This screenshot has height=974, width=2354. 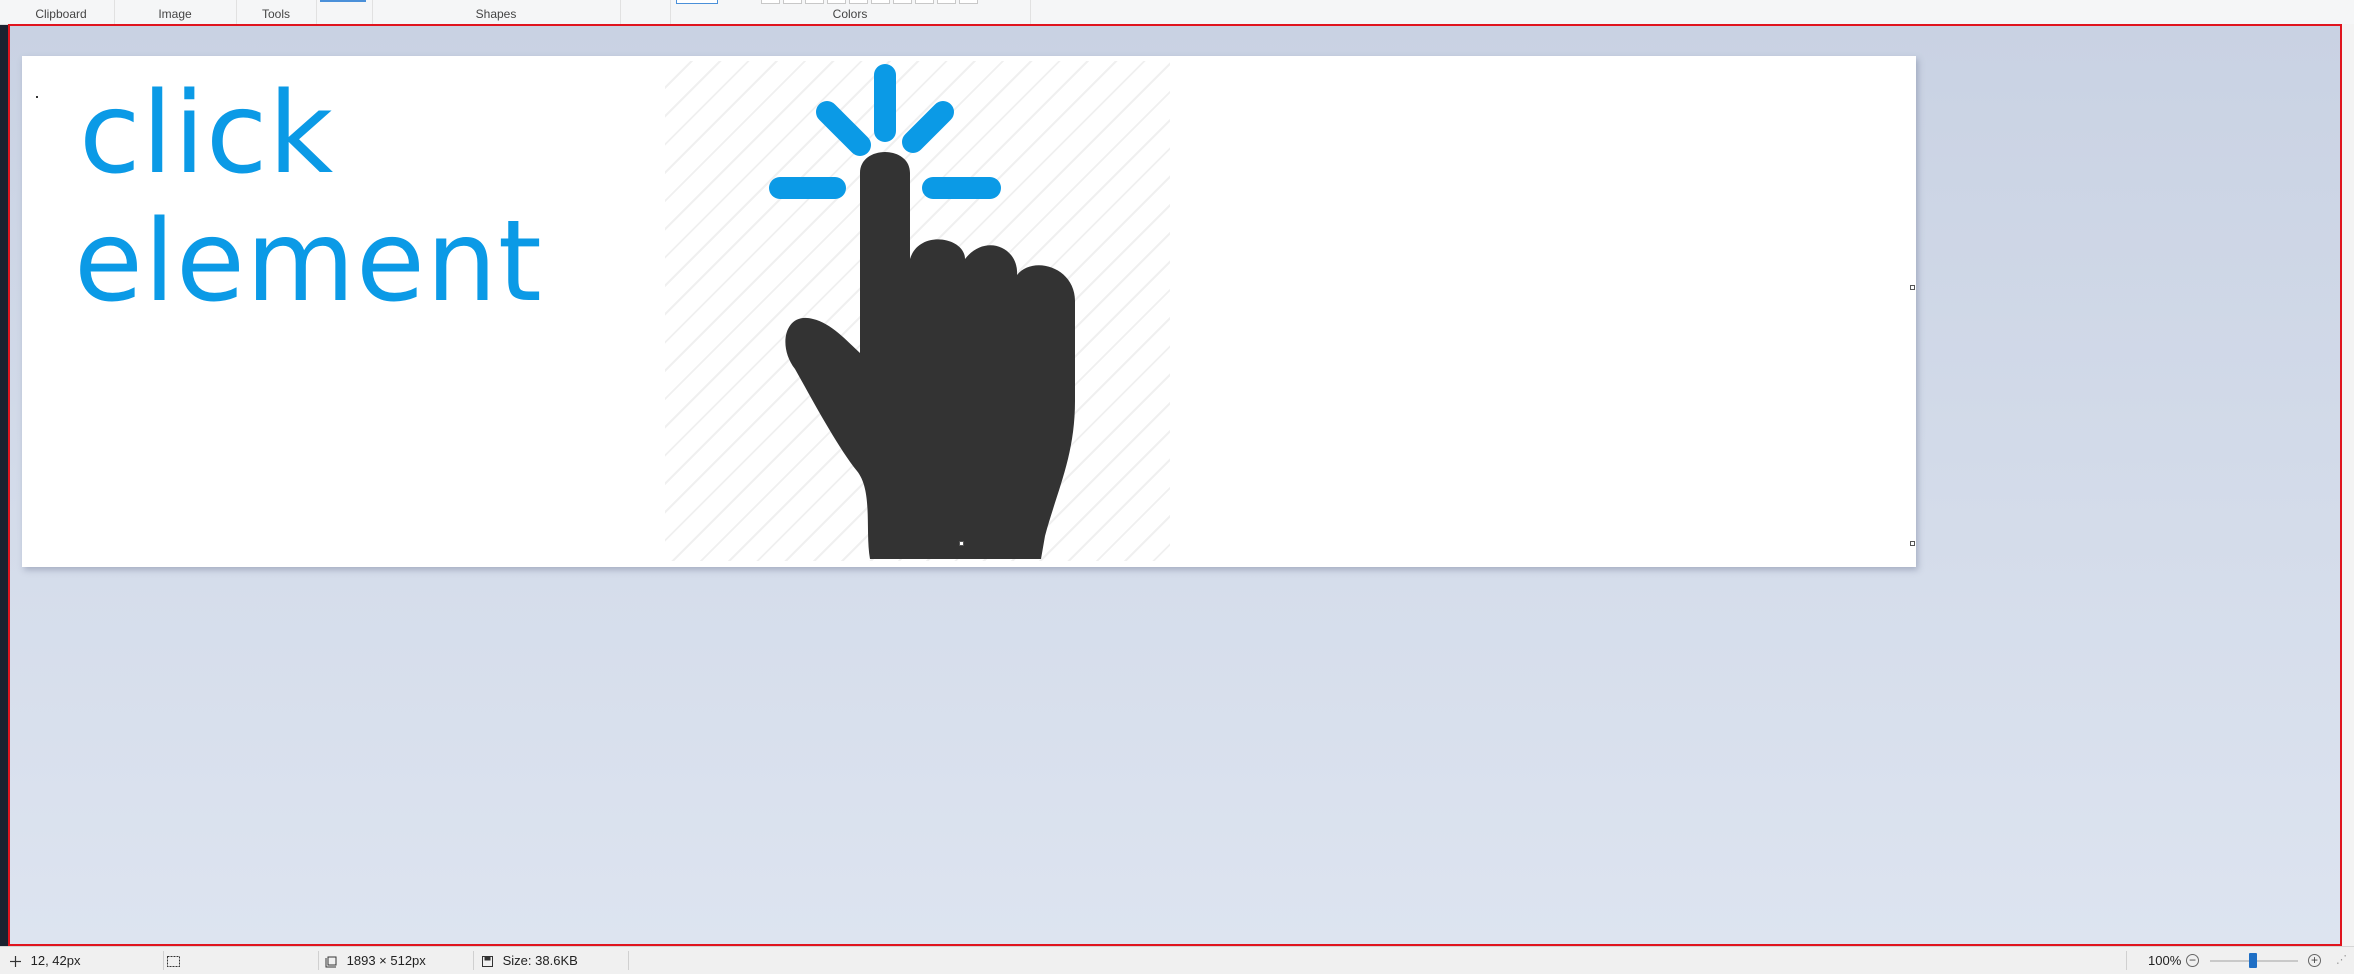 I want to click on file-size-readout: Size: 38.6KB, so click(x=530, y=960).